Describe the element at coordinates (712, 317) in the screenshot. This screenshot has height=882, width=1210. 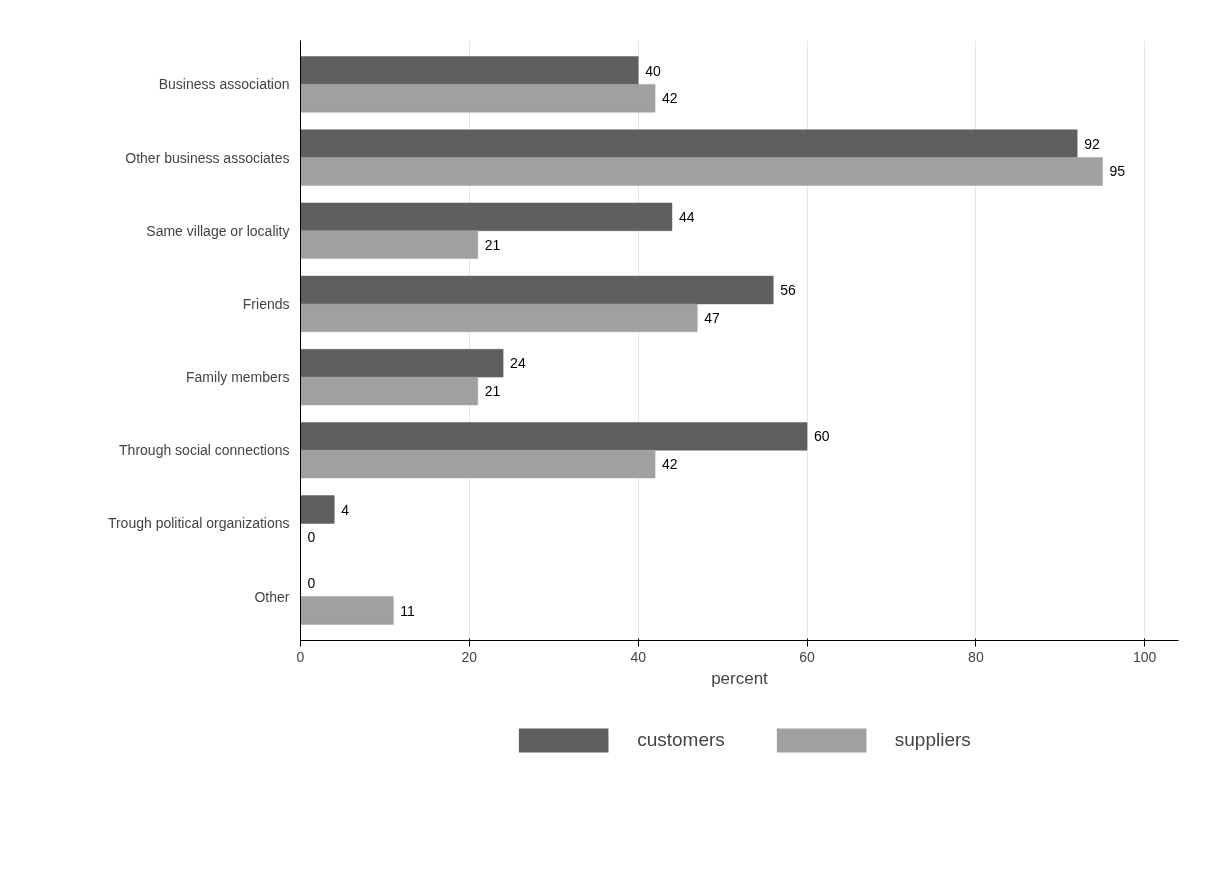
I see `data-label: 47` at that location.